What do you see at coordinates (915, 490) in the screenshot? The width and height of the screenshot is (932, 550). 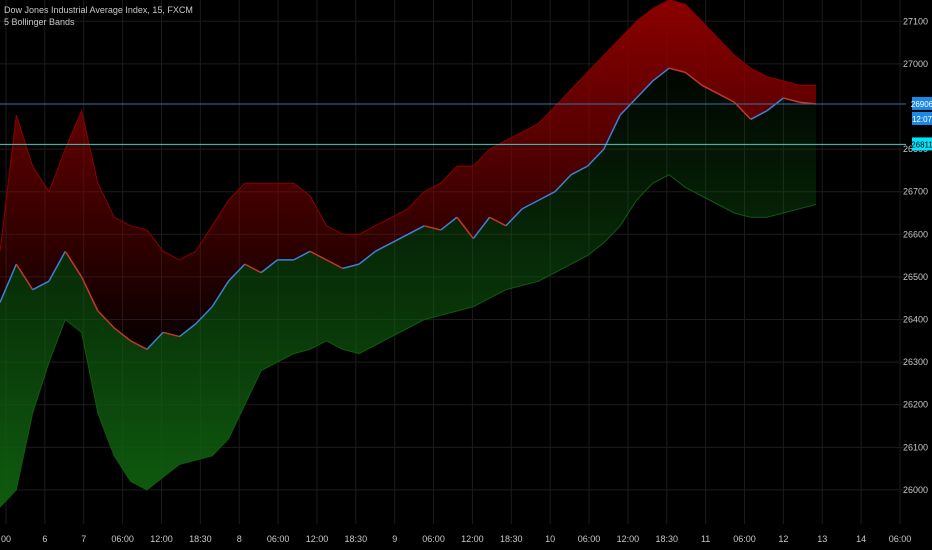 I see `y-tick-label: 26000` at bounding box center [915, 490].